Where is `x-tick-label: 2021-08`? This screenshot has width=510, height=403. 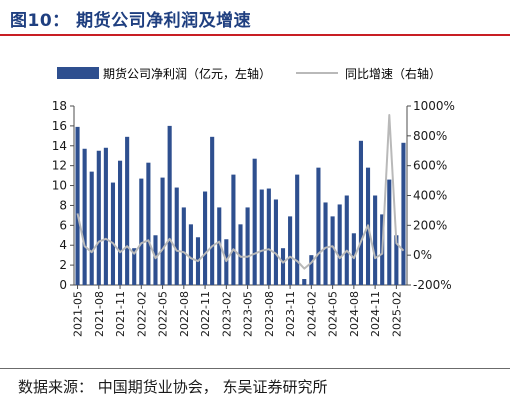 x-tick-label: 2021-08 is located at coordinates (99, 314).